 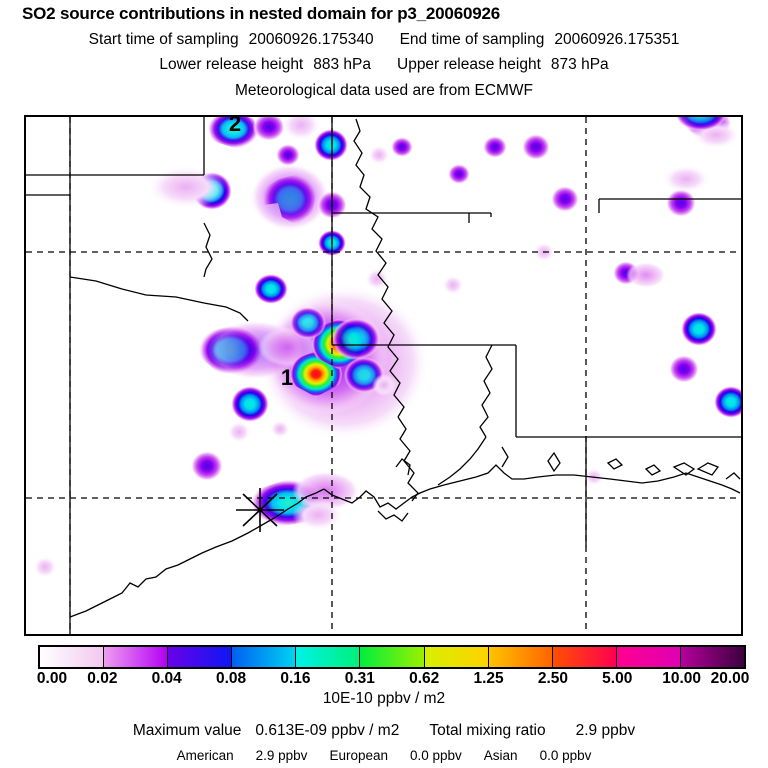 I want to click on total-mixing-ratio-value: 2.9 ppbv, so click(x=605, y=730).